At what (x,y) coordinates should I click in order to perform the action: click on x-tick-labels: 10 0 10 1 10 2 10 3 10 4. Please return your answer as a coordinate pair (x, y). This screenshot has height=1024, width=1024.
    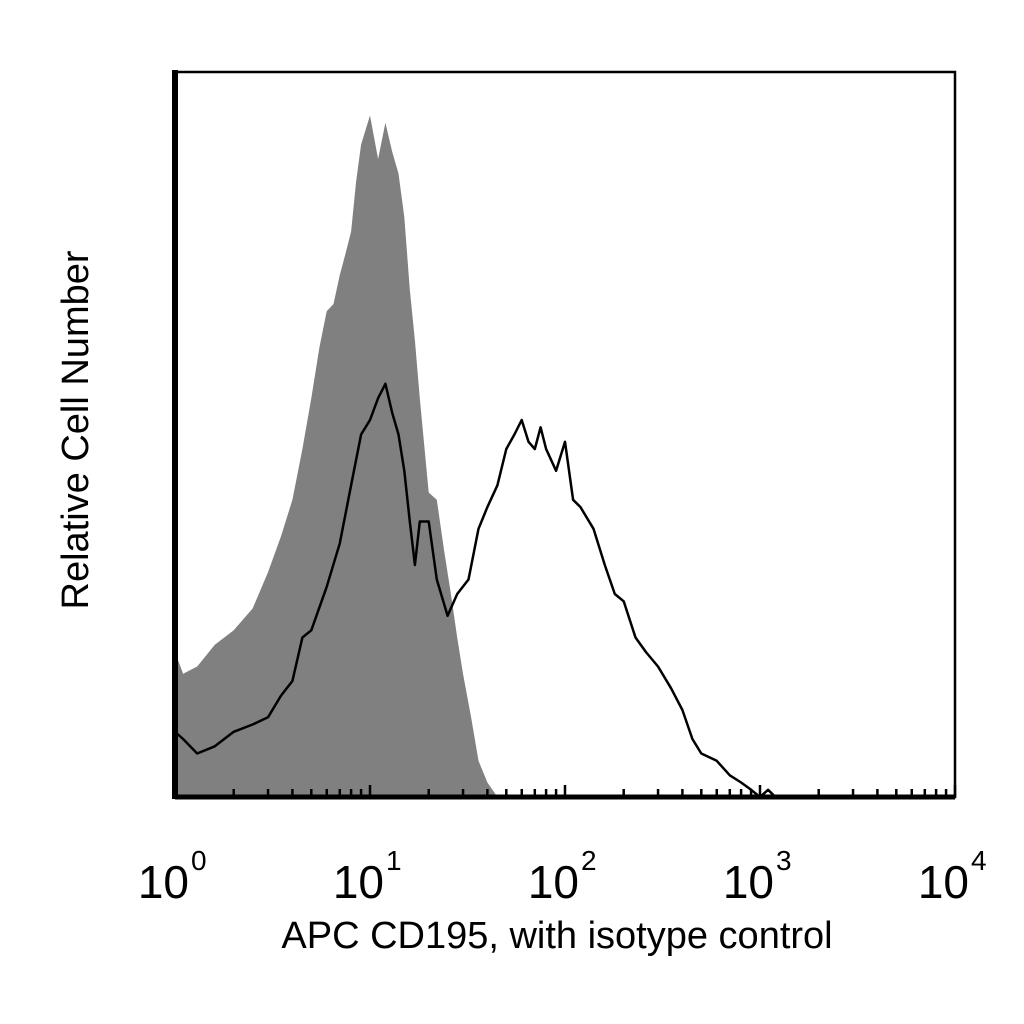
    Looking at the image, I should click on (562, 876).